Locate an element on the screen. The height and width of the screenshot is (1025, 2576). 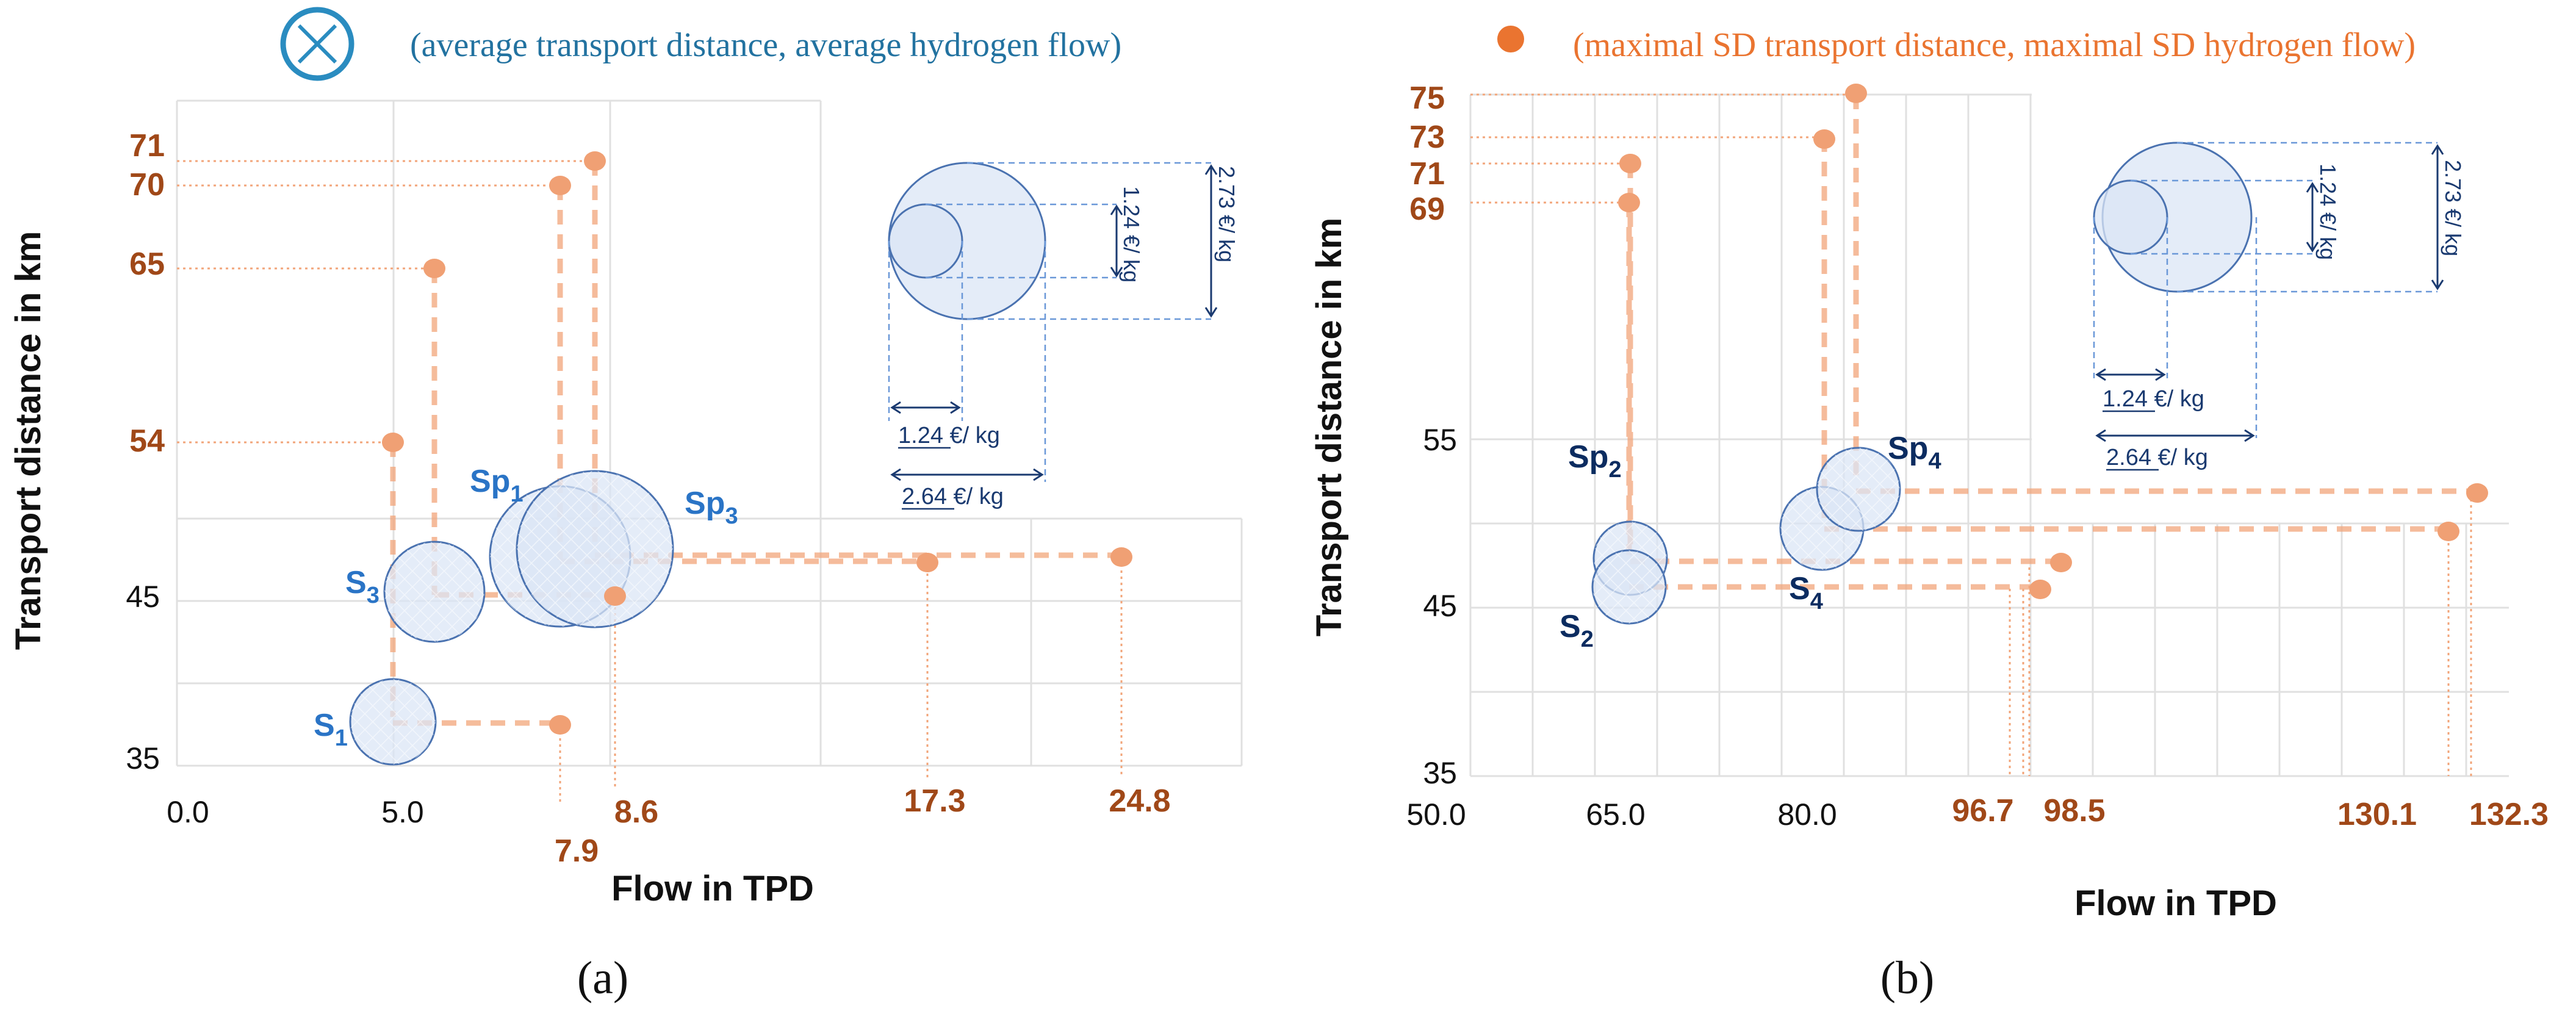
sd-legend-dot is located at coordinates (1510, 39).